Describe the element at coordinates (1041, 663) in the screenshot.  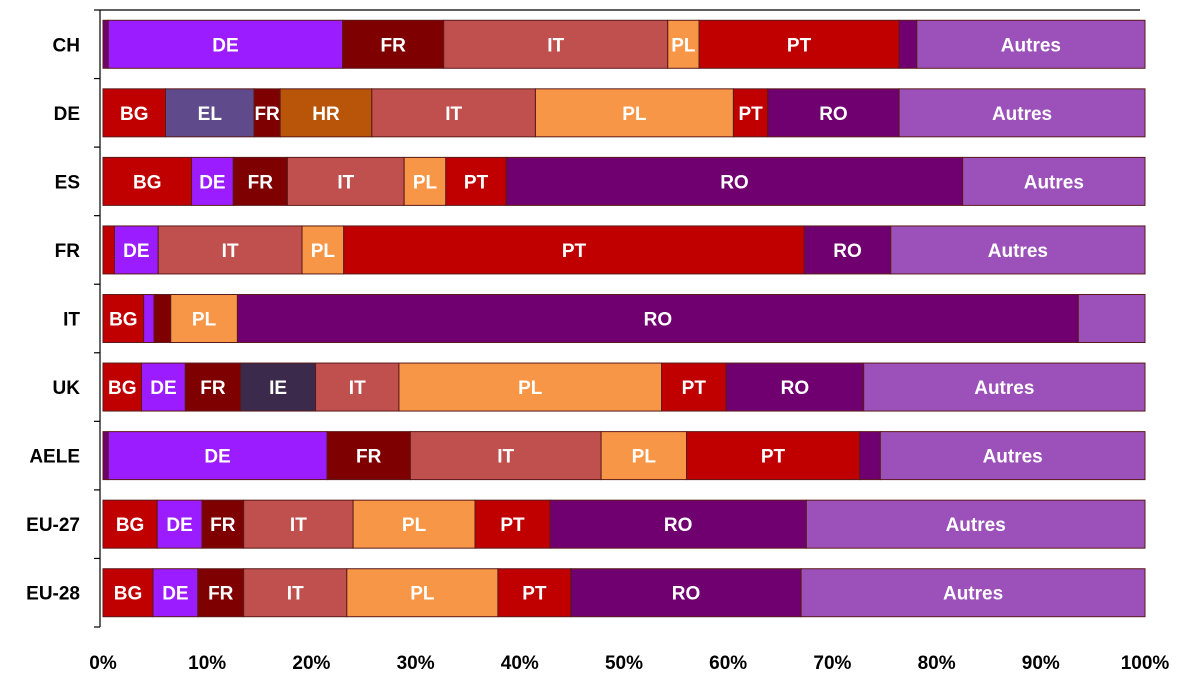
I see `x-tick-label: 90%` at that location.